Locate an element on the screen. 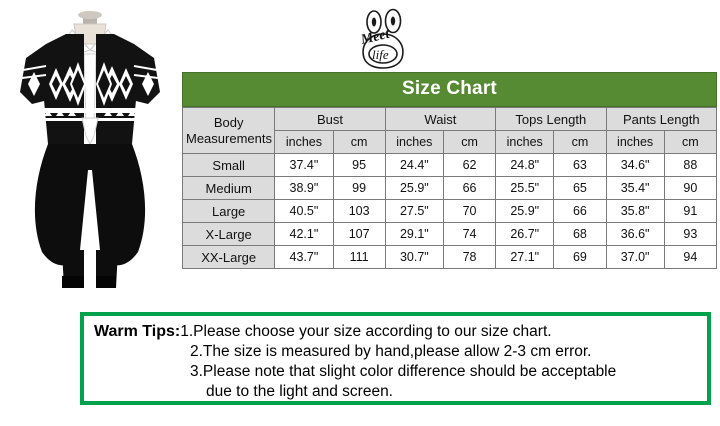 Image resolution: width=720 pixels, height=426 pixels. cell-waist-inches: 25.9" is located at coordinates (414, 188).